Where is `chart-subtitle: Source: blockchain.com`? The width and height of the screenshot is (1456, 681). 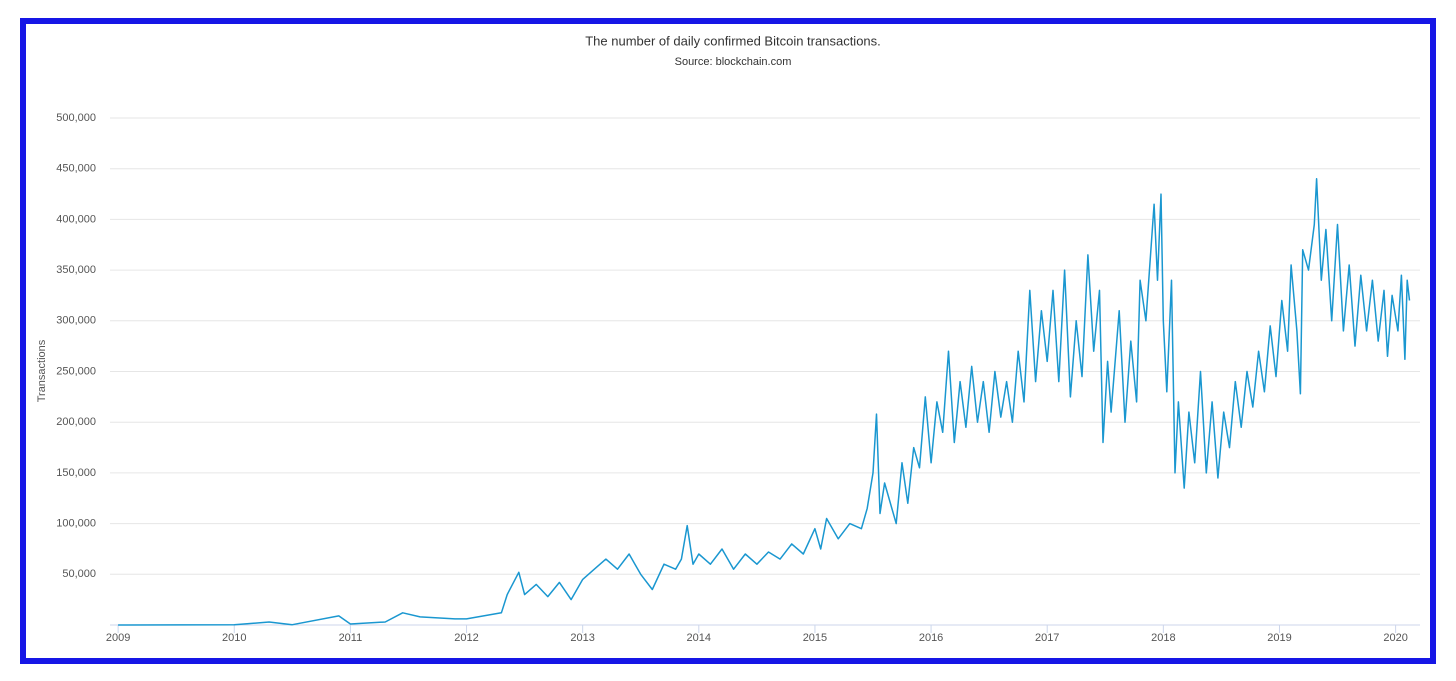 chart-subtitle: Source: blockchain.com is located at coordinates (733, 62).